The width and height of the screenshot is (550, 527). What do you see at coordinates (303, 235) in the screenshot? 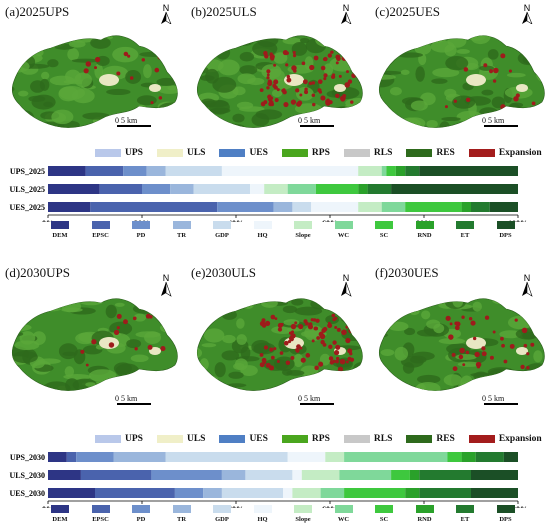
I see `factor-label: Slope` at bounding box center [303, 235].